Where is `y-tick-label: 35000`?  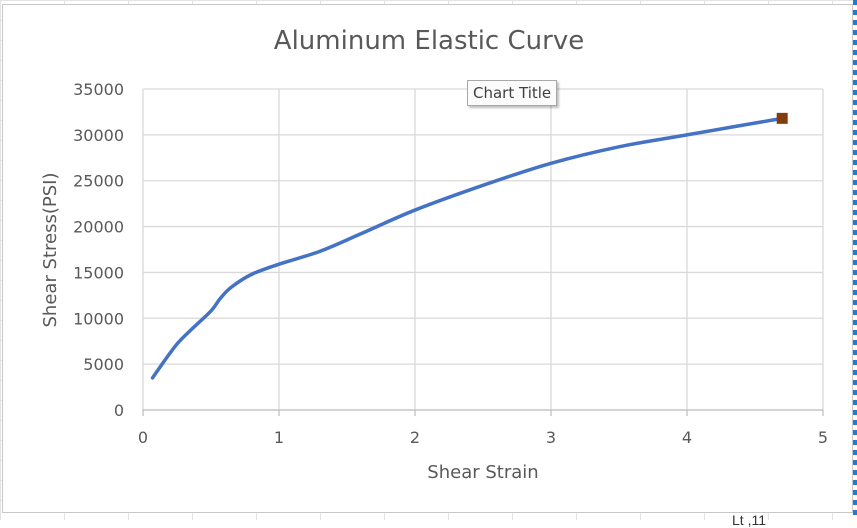 y-tick-label: 35000 is located at coordinates (98, 89).